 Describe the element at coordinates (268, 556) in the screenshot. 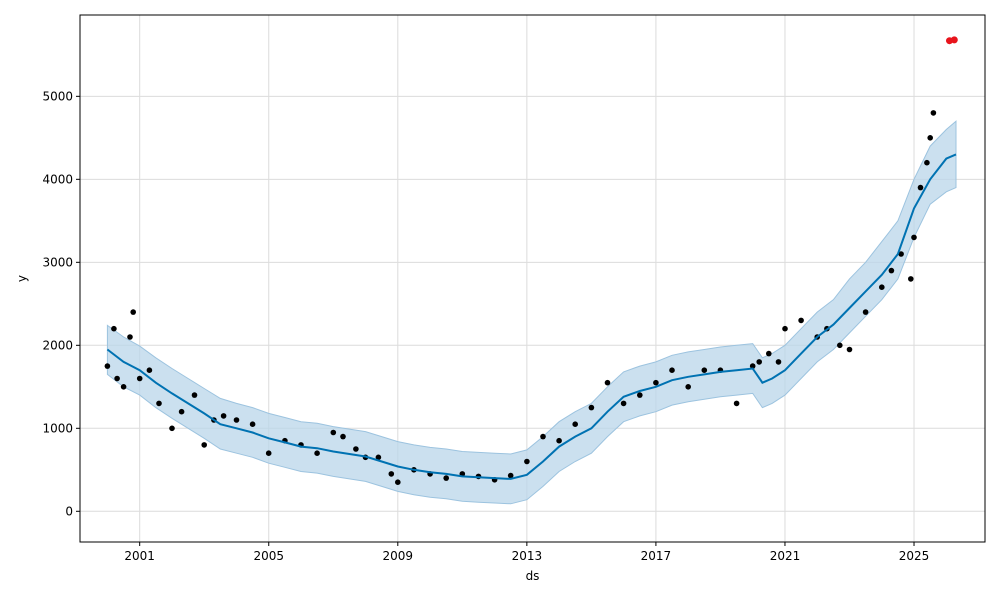

I see `x-tick-label: 2005` at that location.